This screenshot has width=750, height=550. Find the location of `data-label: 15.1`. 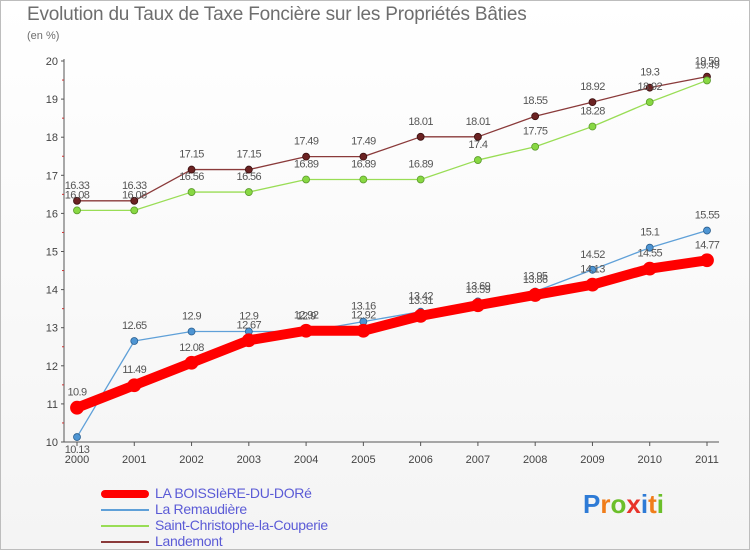

data-label: 15.1 is located at coordinates (649, 233).